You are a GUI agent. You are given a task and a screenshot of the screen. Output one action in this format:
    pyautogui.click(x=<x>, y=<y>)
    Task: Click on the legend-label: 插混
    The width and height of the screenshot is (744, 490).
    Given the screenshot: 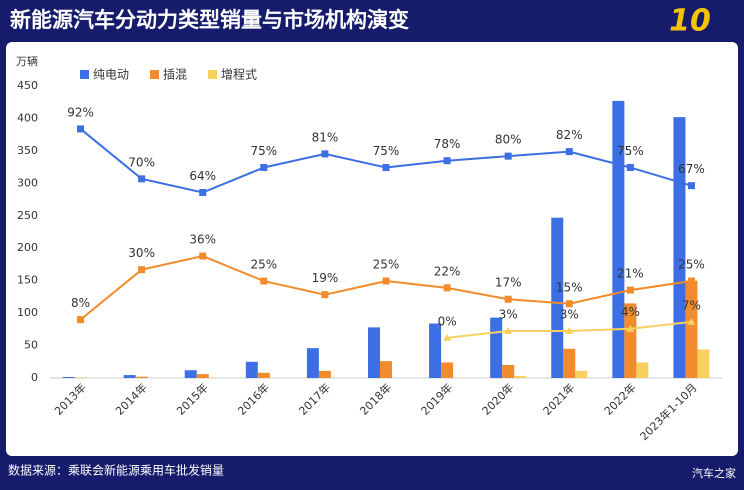 What is the action you would take?
    pyautogui.click(x=175, y=75)
    